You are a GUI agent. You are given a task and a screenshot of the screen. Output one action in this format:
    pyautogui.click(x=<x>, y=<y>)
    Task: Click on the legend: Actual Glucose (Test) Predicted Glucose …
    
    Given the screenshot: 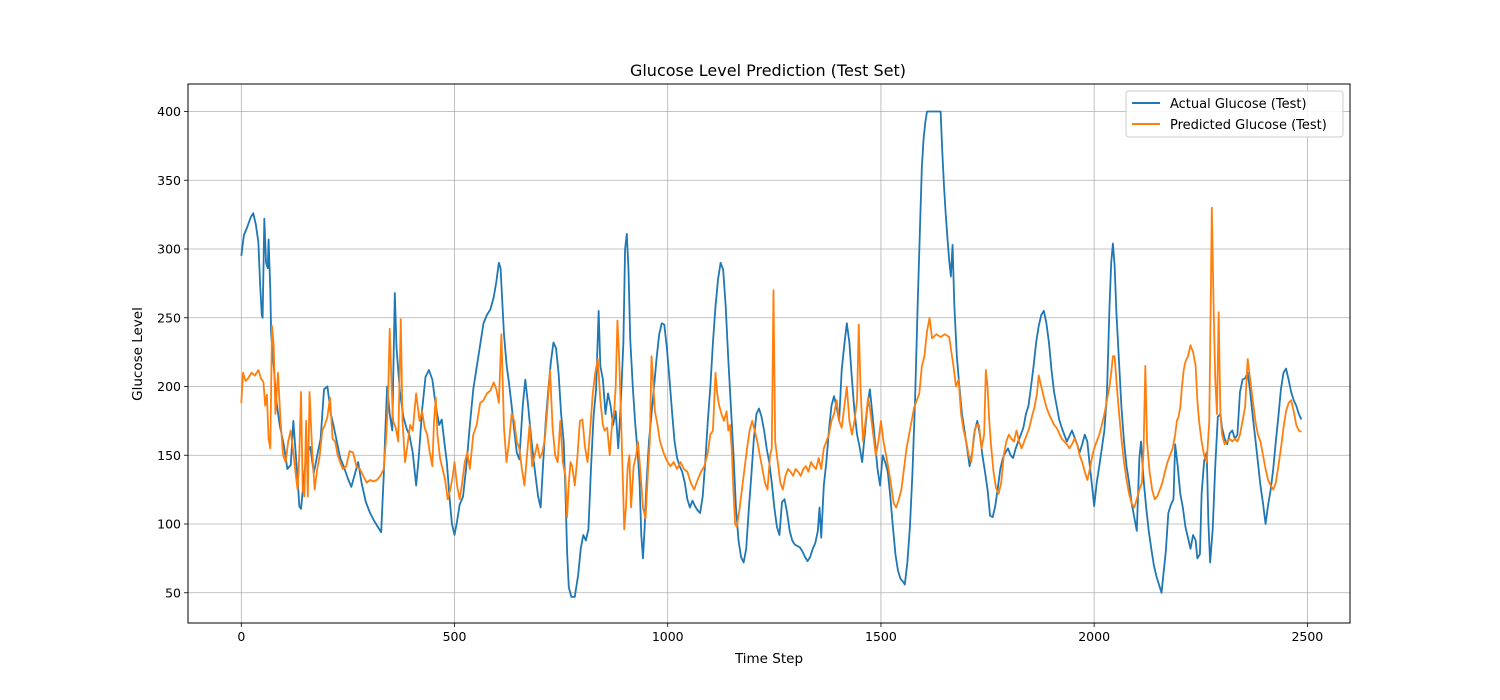 What is the action you would take?
    pyautogui.click(x=1234, y=114)
    